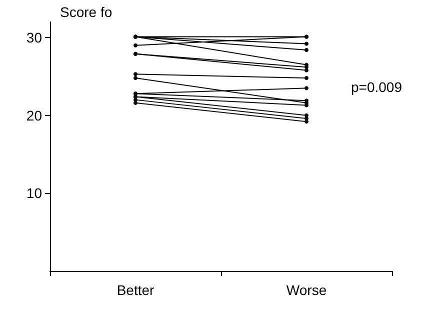 The image size is (422, 311). Describe the element at coordinates (306, 290) in the screenshot. I see `x-tick-label: Worse` at that location.